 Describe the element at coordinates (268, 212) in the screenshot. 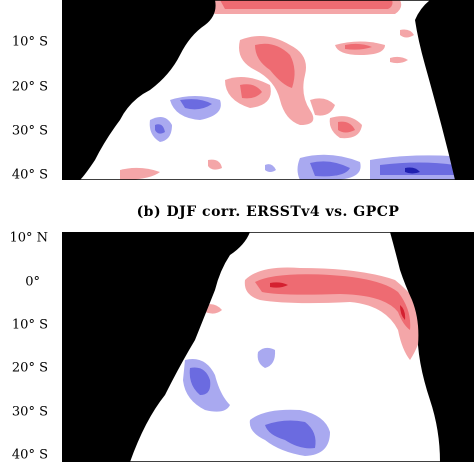

I see `panel-title: (b) DJF corr. ERSSTv4 vs. GPCP` at that location.